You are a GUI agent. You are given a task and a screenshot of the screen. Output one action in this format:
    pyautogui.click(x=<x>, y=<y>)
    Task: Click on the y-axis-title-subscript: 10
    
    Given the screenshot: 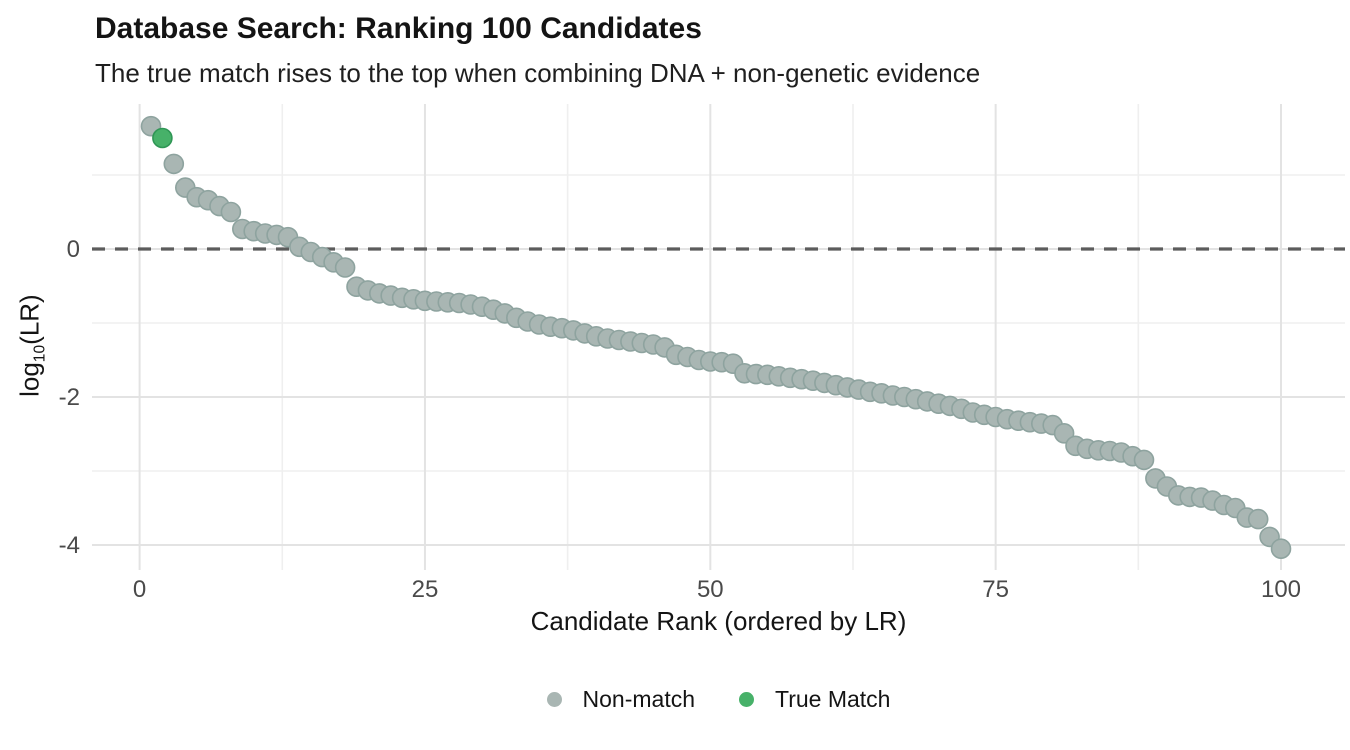 What is the action you would take?
    pyautogui.click(x=40, y=353)
    